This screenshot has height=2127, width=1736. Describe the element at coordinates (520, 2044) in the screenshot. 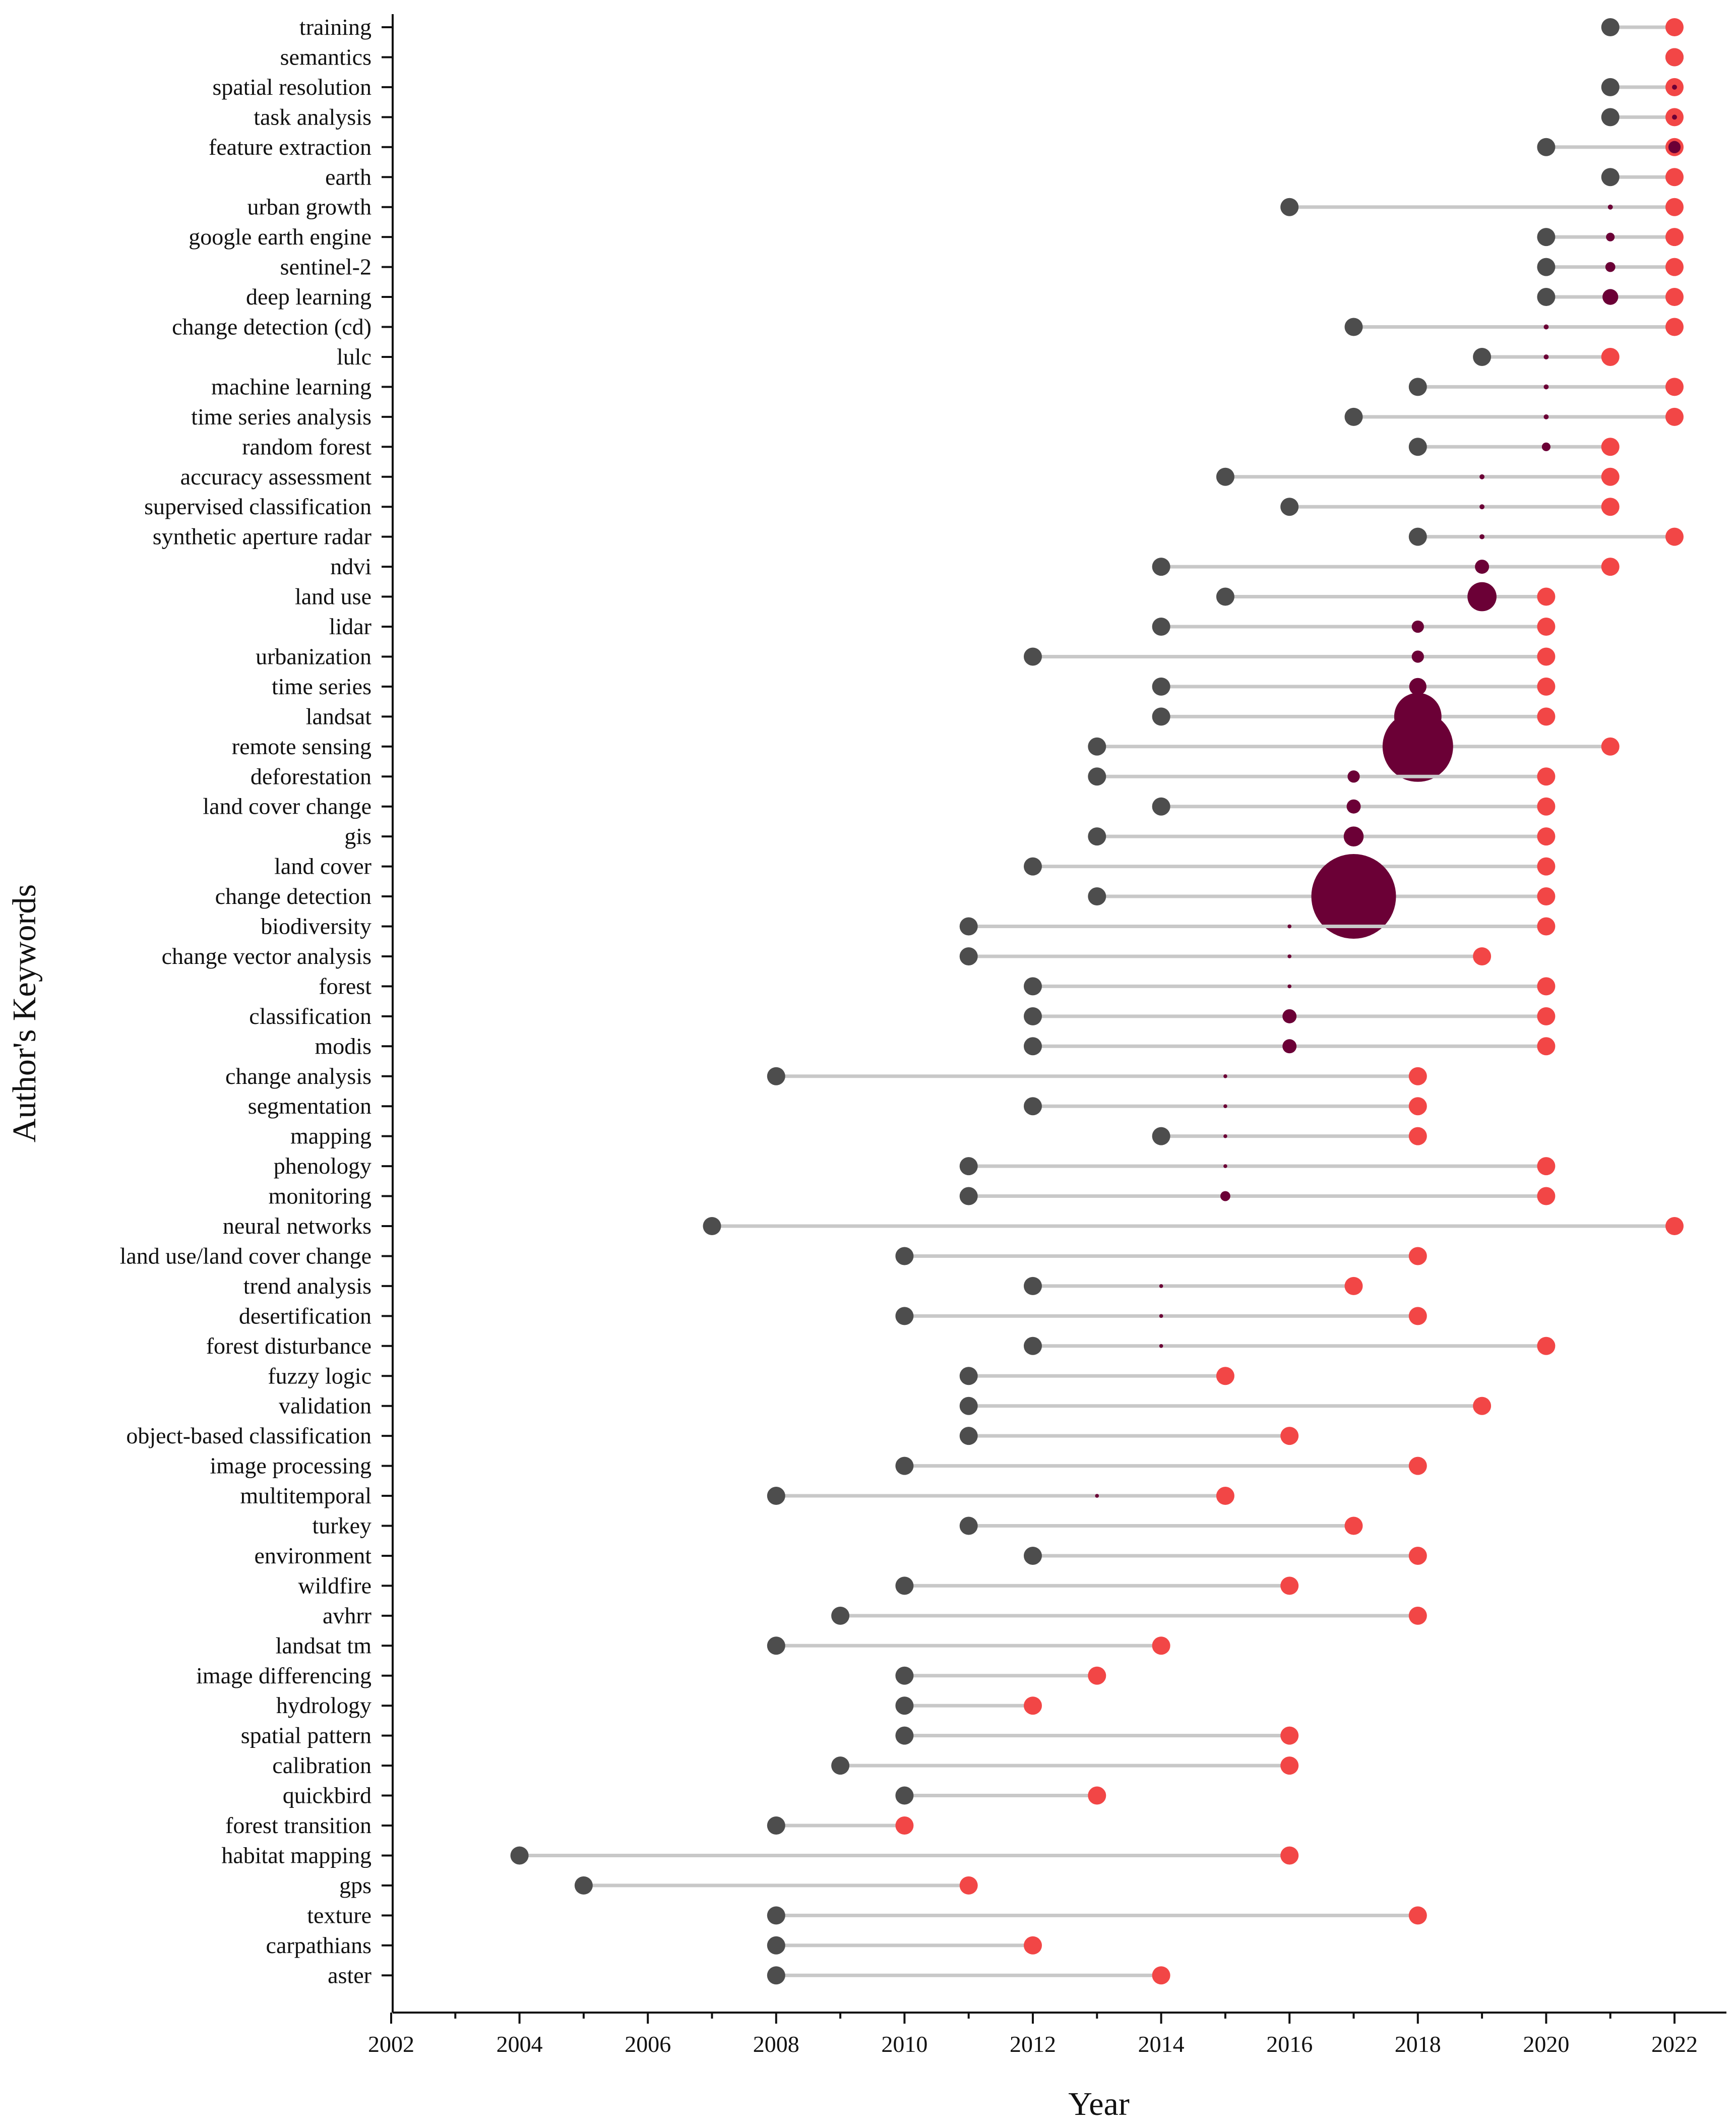

I see `x-tick-label: 2004` at that location.